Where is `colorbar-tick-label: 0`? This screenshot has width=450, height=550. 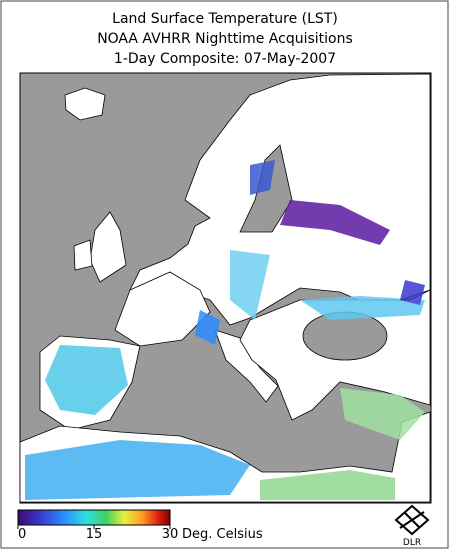 colorbar-tick-label: 0 is located at coordinates (22, 534).